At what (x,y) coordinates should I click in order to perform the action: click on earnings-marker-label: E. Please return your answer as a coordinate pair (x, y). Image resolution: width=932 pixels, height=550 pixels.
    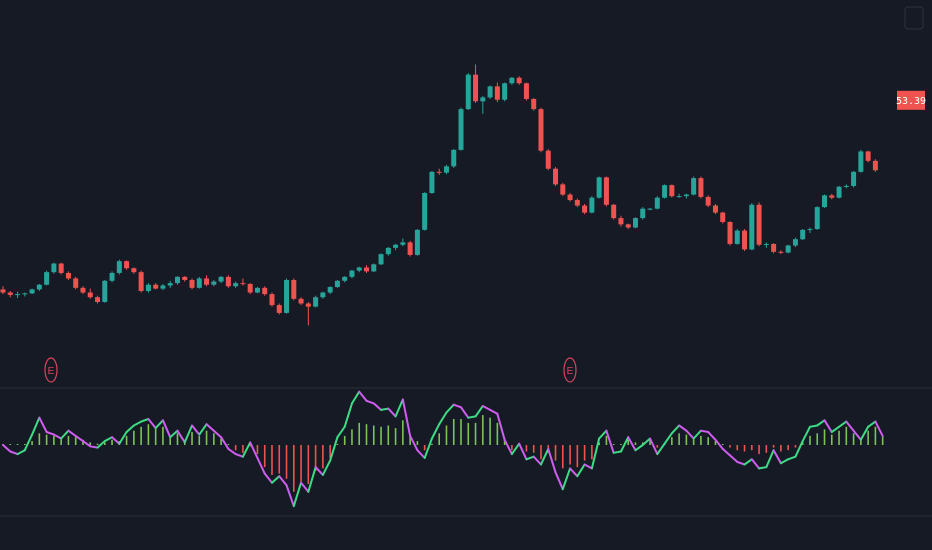
    Looking at the image, I should click on (51, 371).